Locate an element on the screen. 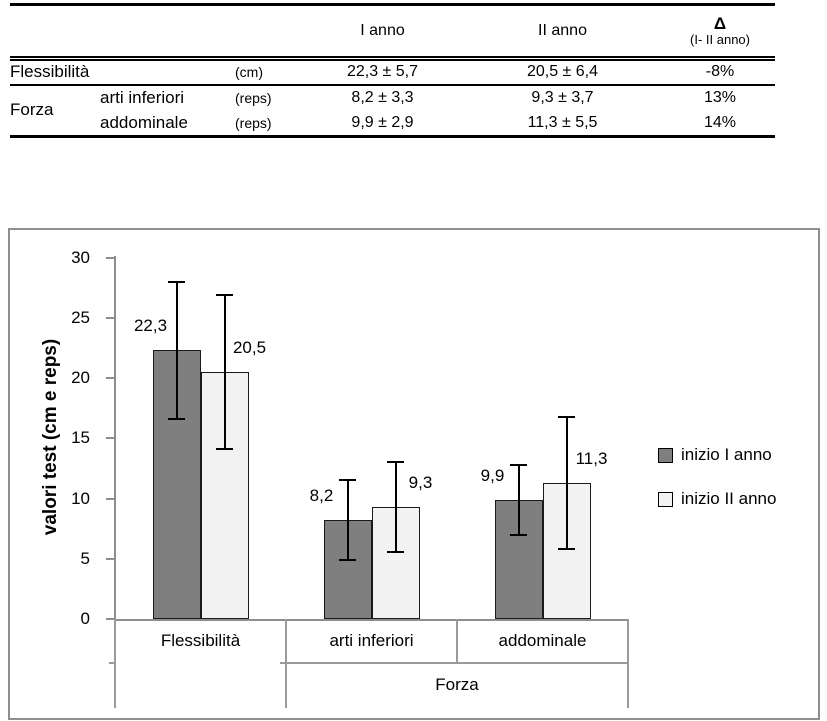 The width and height of the screenshot is (827, 721). legend-item-inizio-ii-anno: inizio II anno is located at coordinates (717, 499).